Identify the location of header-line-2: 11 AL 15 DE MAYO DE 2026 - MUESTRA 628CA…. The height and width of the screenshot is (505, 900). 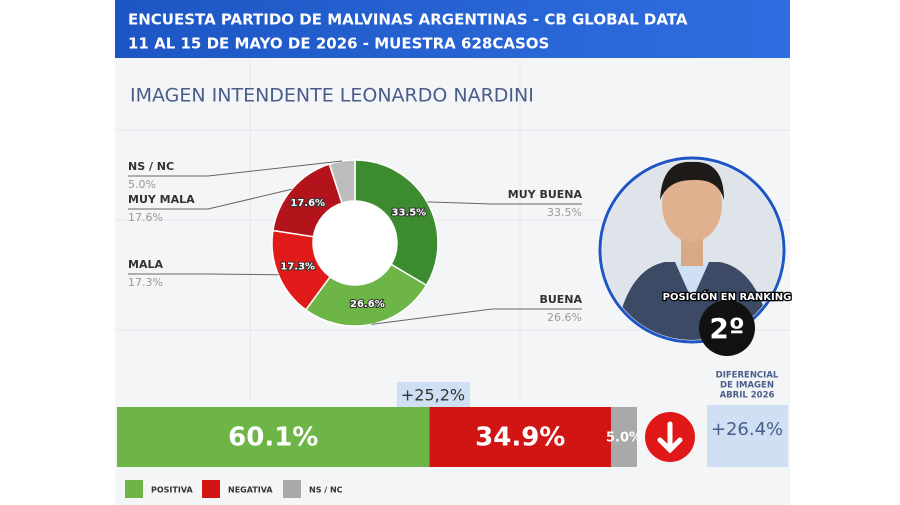
(338, 44).